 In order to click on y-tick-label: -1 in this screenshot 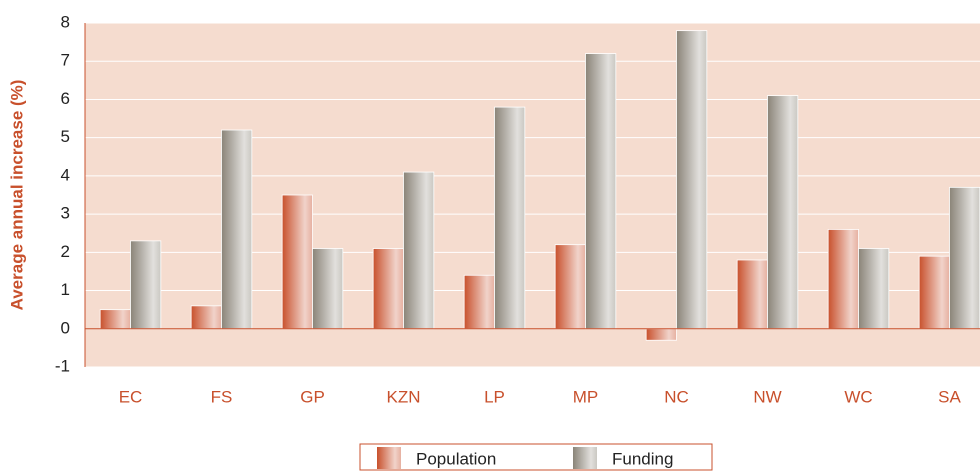, I will do `click(62, 365)`.